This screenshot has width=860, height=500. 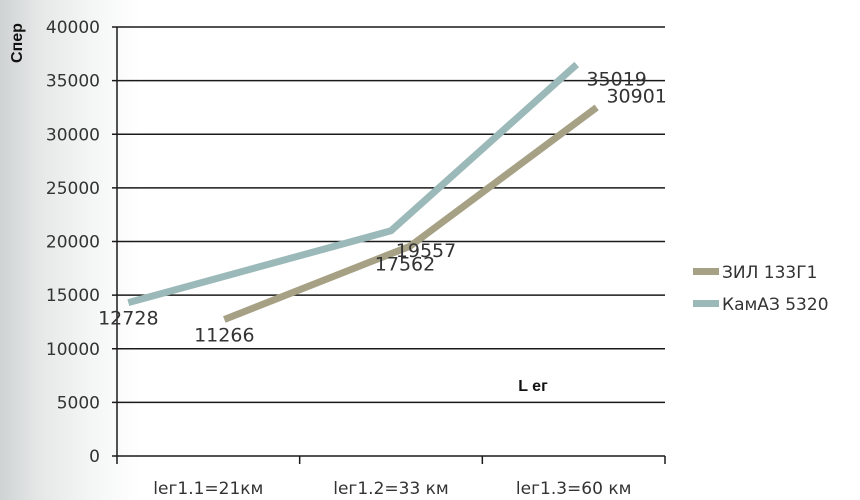 I want to click on y-tick-label: 35000, so click(x=73, y=82).